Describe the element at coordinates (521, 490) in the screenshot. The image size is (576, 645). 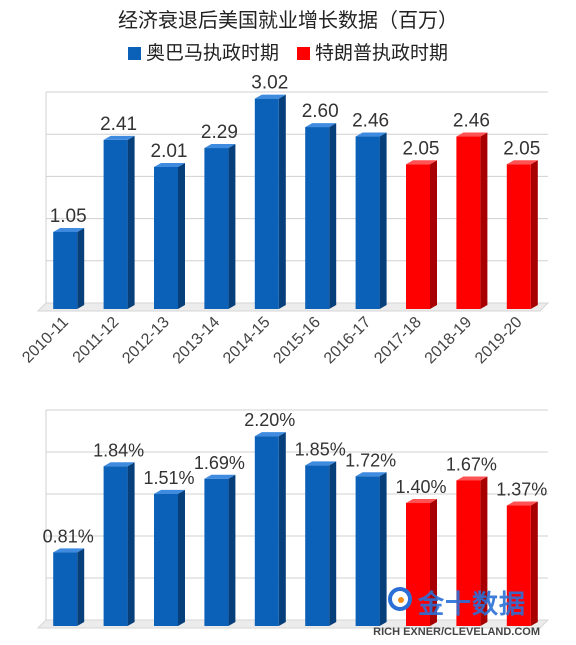
I see `data-label: 1.37%` at that location.